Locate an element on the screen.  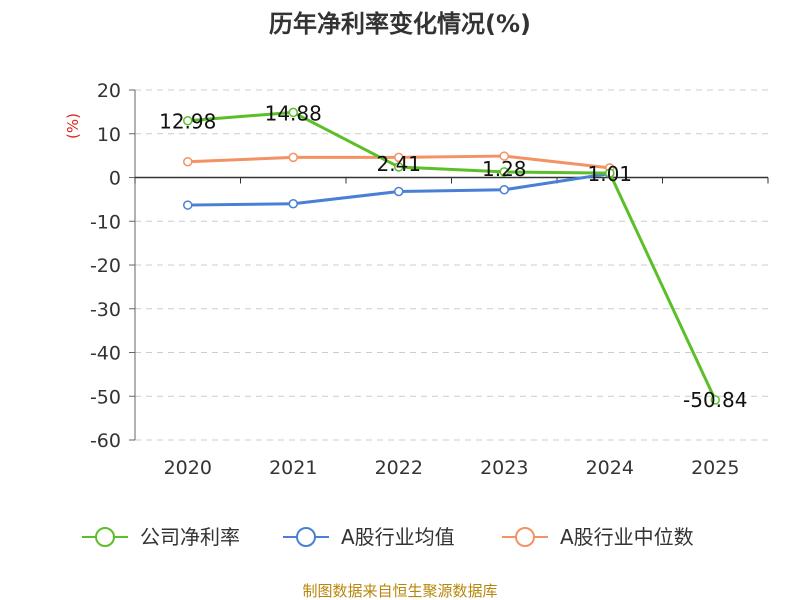
legend-label: A股行业均值 is located at coordinates (398, 537).